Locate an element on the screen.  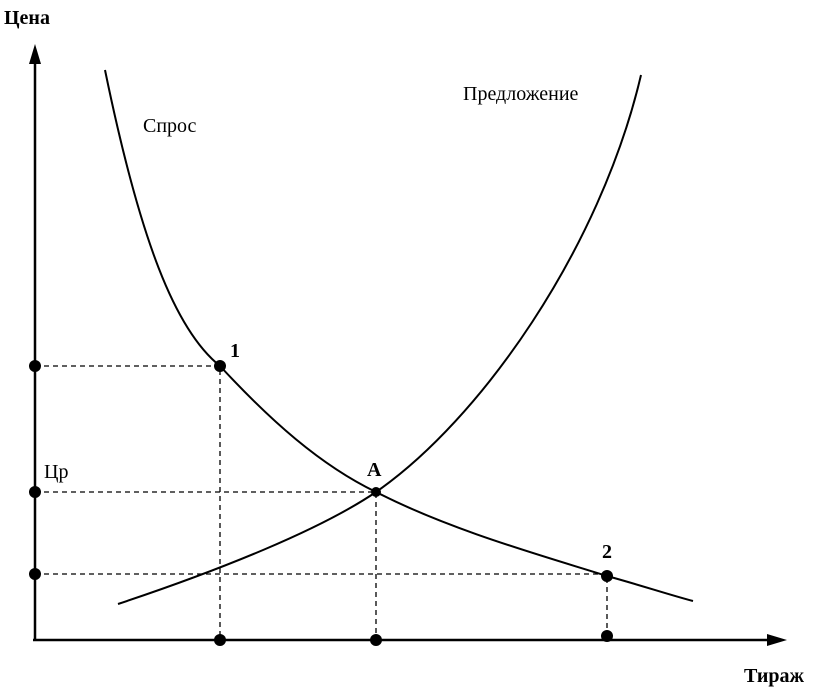
point-label: A is located at coordinates (374, 470).